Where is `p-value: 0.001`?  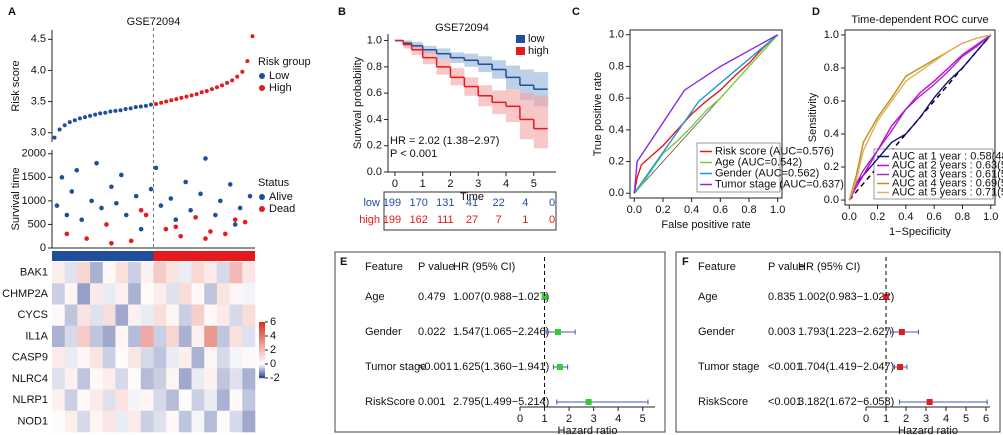
p-value: 0.001 is located at coordinates (432, 402).